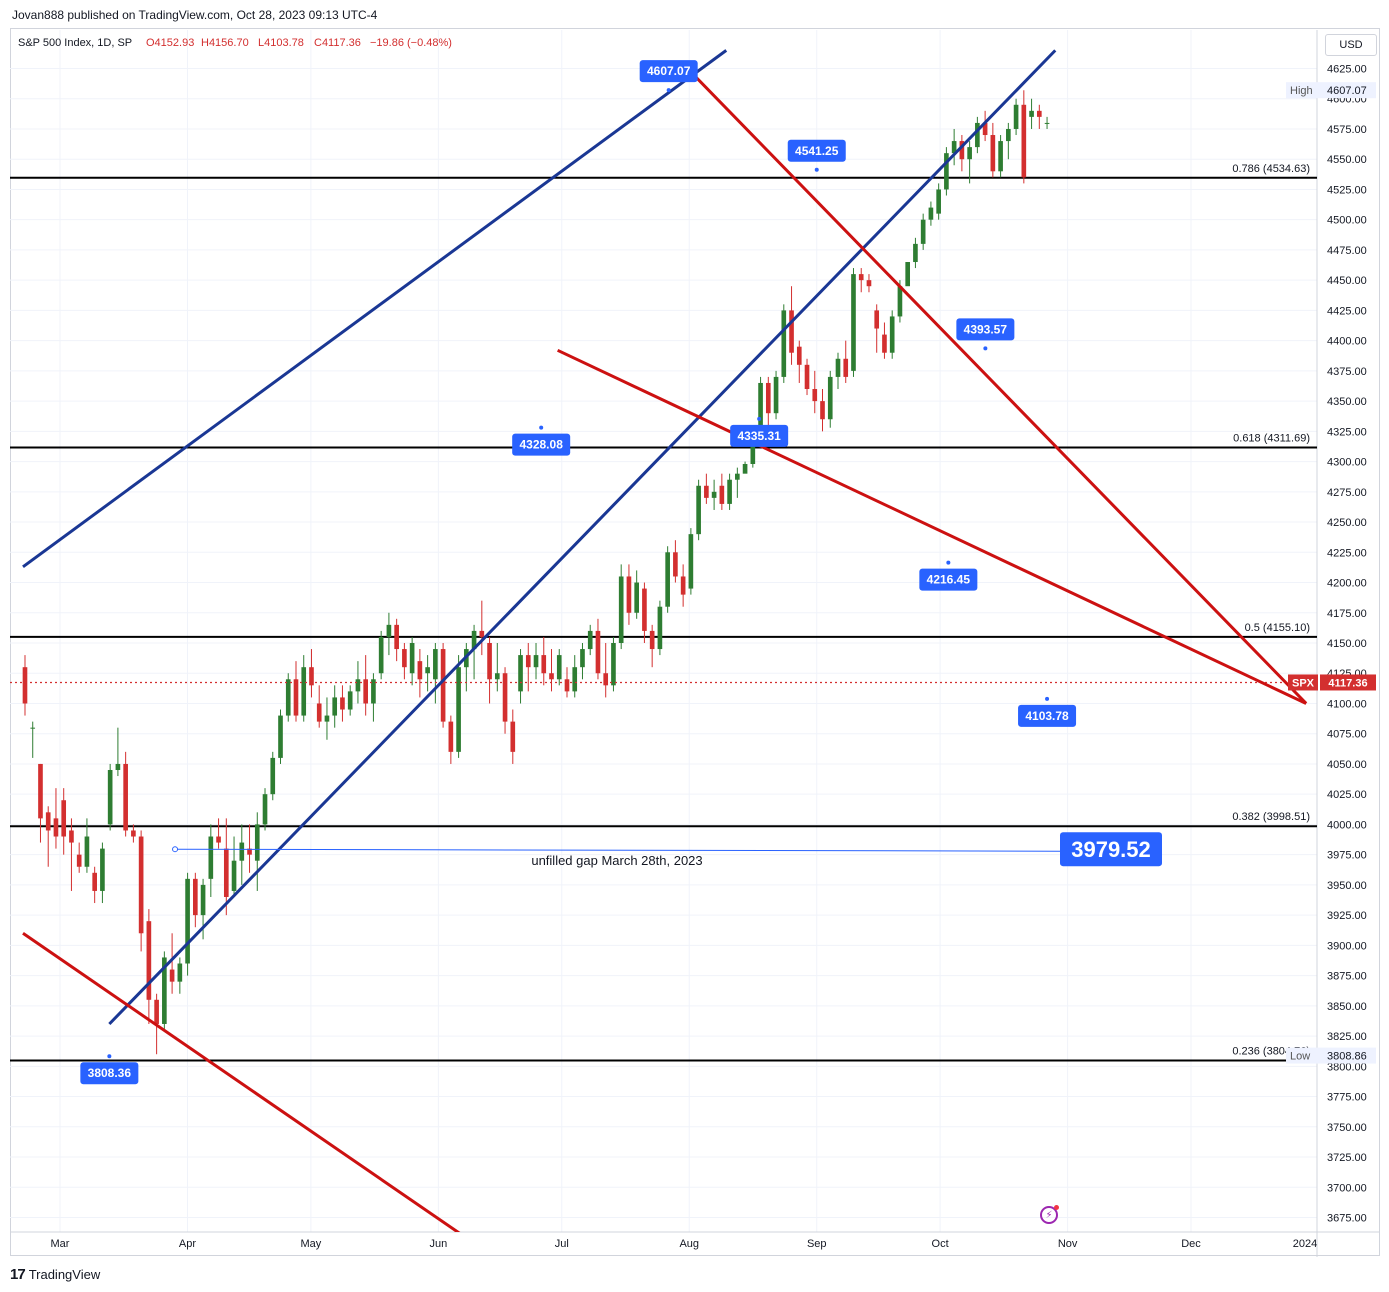 The image size is (1389, 1292). I want to click on y-tick-label: 4000.00, so click(1347, 825).